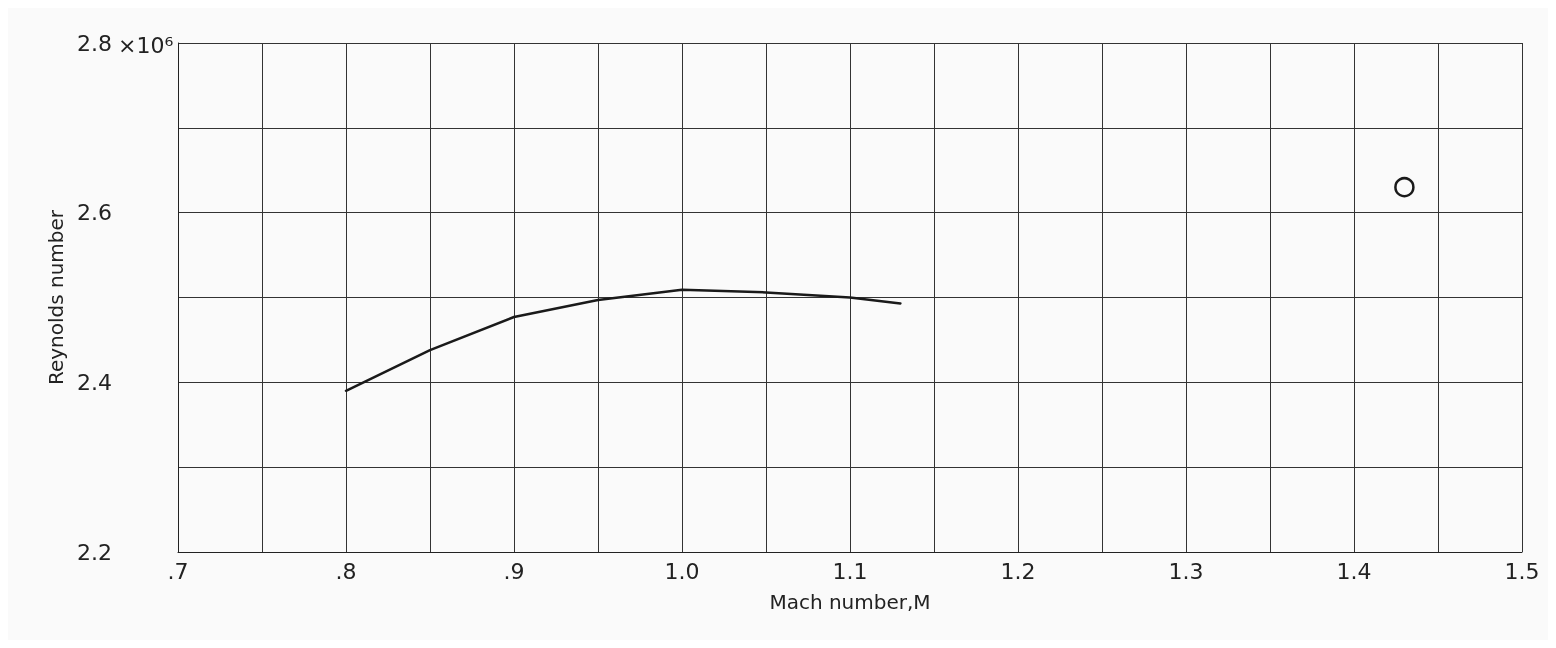  What do you see at coordinates (94, 552) in the screenshot?
I see `y-tick-label: 2.2` at bounding box center [94, 552].